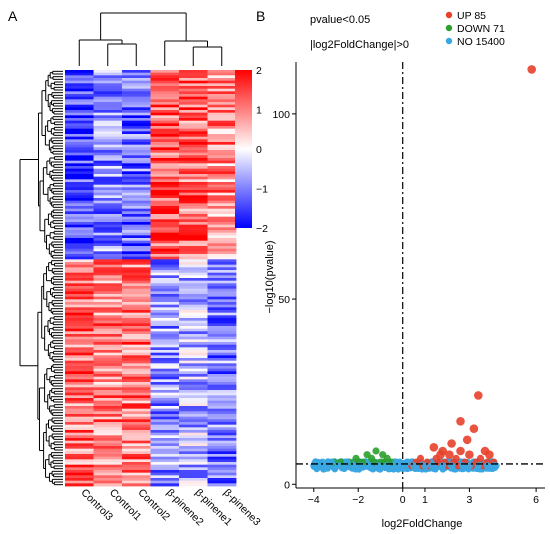  What do you see at coordinates (41, 278) in the screenshot?
I see `row-dendrogram` at bounding box center [41, 278].